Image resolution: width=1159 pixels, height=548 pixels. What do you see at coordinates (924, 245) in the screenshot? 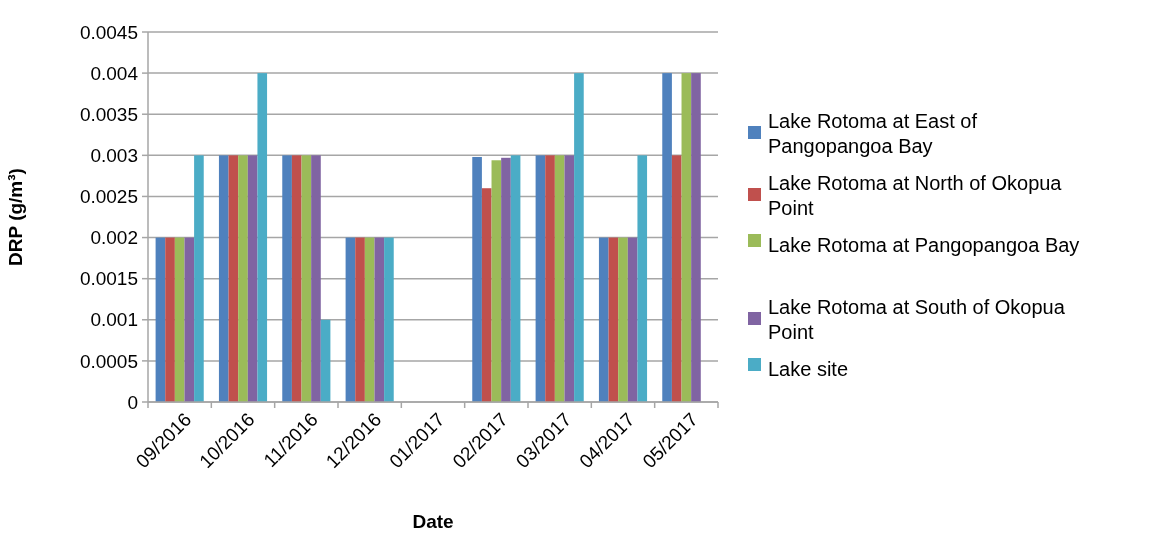
I see `legend-label: Lake Rotoma at Pangopangoa Bay` at bounding box center [924, 245].